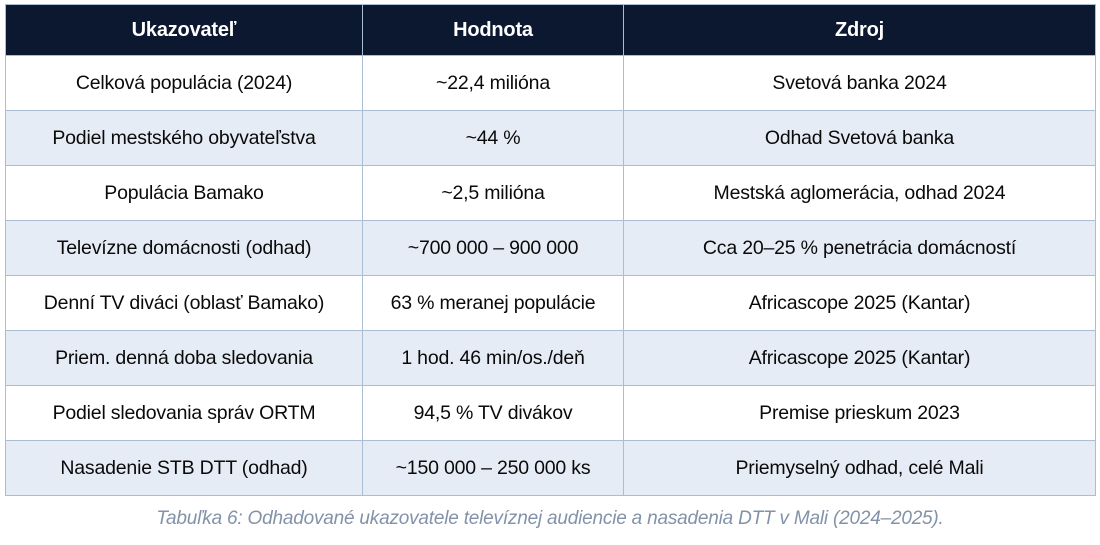 The width and height of the screenshot is (1100, 545). I want to click on table-cell: Priem. denná doba sledovania, so click(184, 358).